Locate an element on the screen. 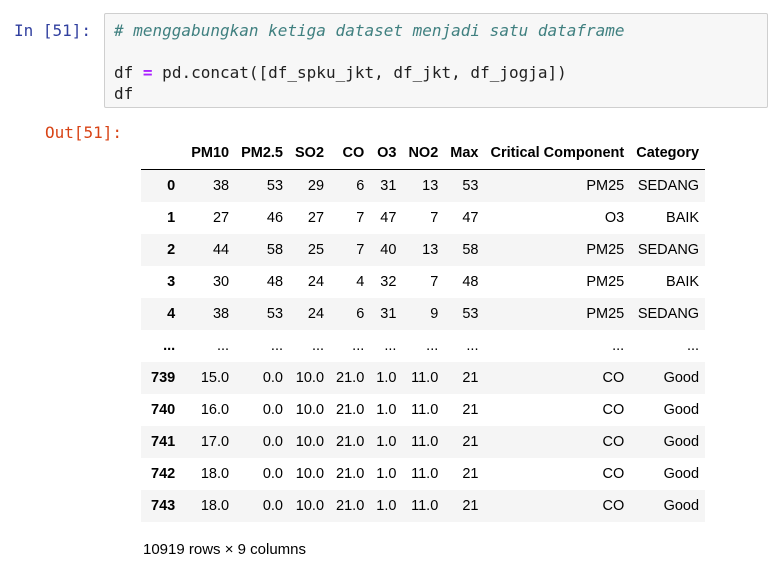  row-index: 742 is located at coordinates (163, 474).